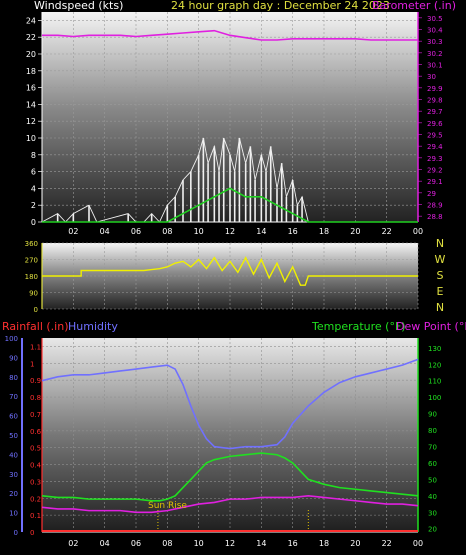 The width and height of the screenshot is (466, 555). Describe the element at coordinates (440, 243) in the screenshot. I see `compass-label: N` at that location.